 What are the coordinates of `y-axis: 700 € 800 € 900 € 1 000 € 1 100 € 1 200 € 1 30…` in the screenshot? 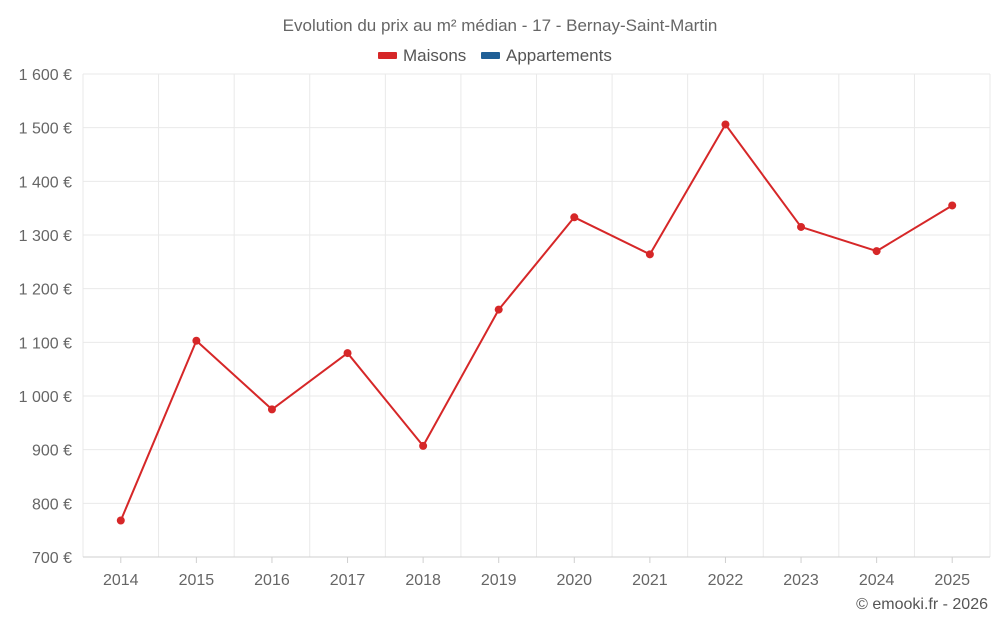 It's located at (45, 317).